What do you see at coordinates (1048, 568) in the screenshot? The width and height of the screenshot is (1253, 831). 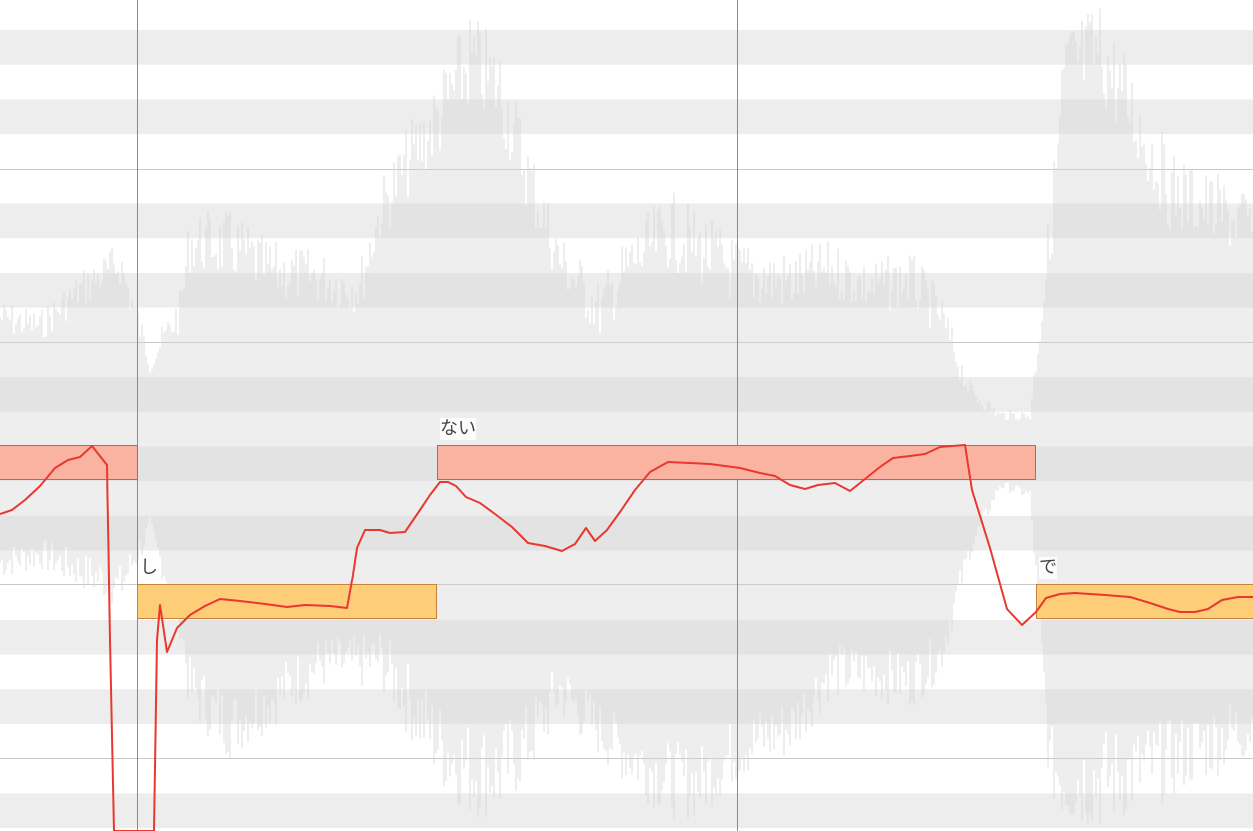 I see `lyric-label: で` at bounding box center [1048, 568].